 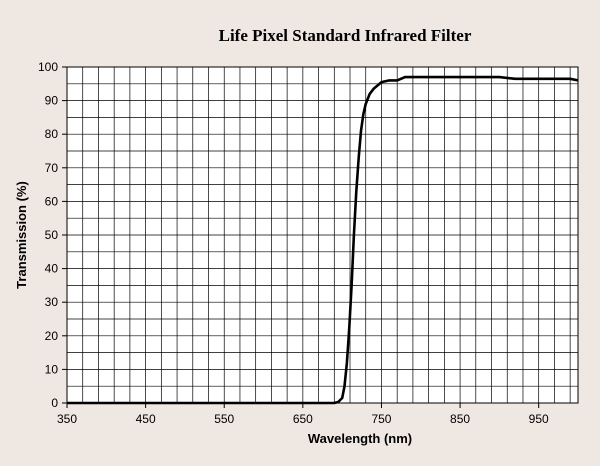 What do you see at coordinates (381, 419) in the screenshot?
I see `x-tick-label: 750` at bounding box center [381, 419].